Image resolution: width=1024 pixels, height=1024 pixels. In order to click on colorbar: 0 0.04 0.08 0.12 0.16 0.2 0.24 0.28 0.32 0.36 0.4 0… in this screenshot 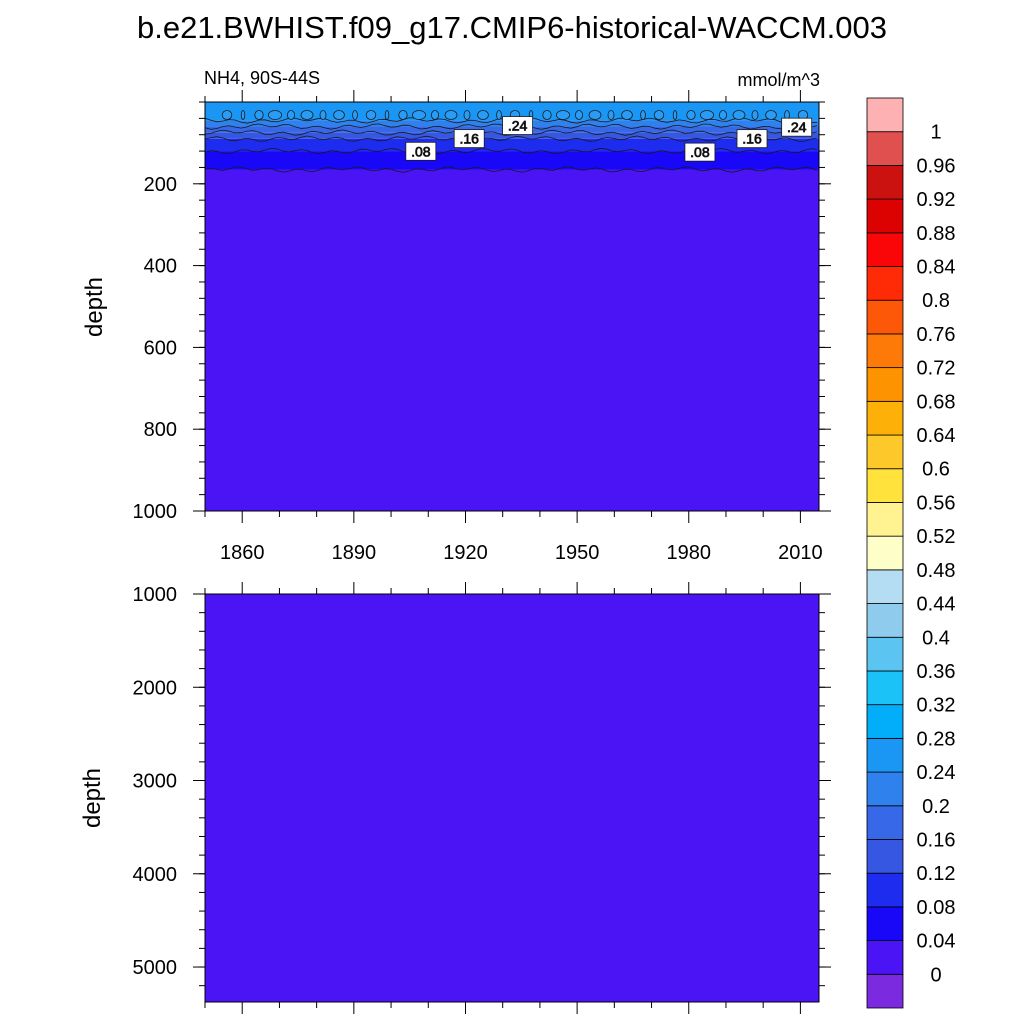, I will do `click(911, 553)`.